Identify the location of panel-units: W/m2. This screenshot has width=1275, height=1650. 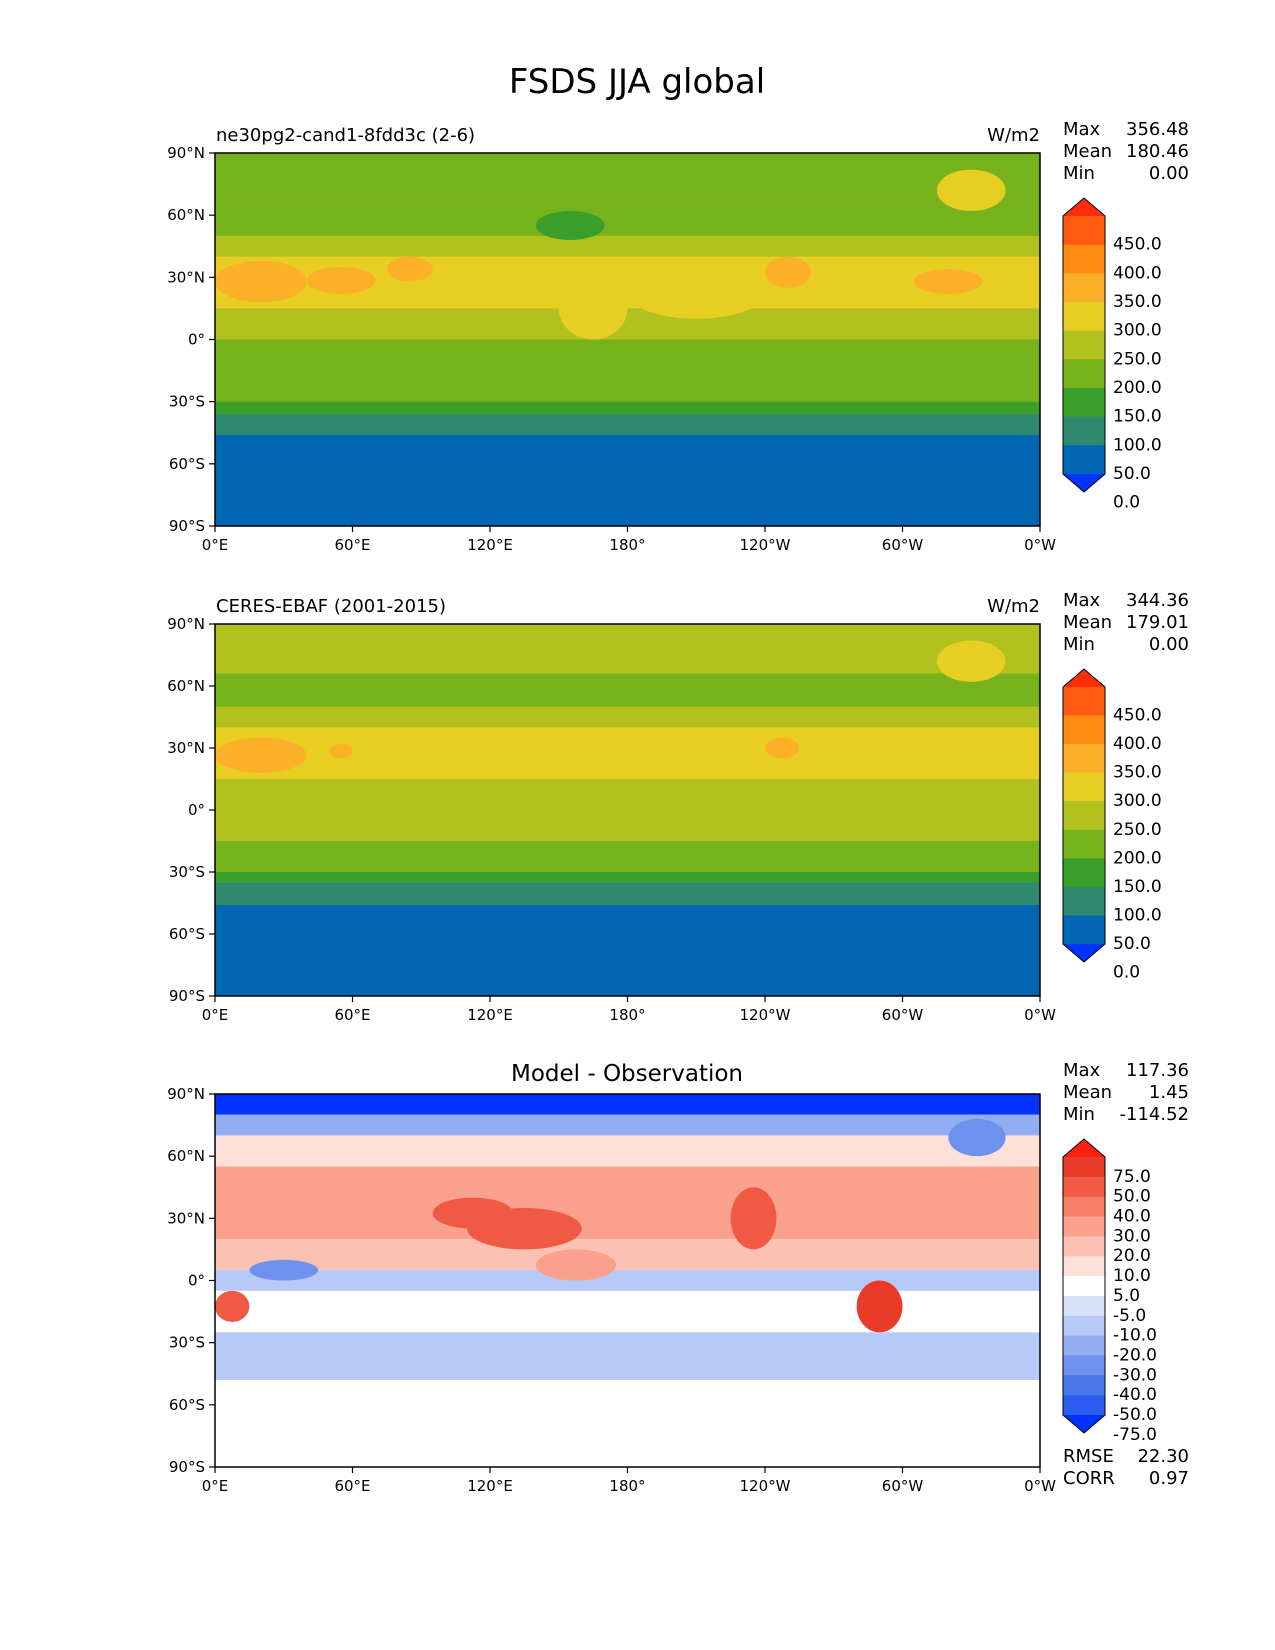
(1013, 135).